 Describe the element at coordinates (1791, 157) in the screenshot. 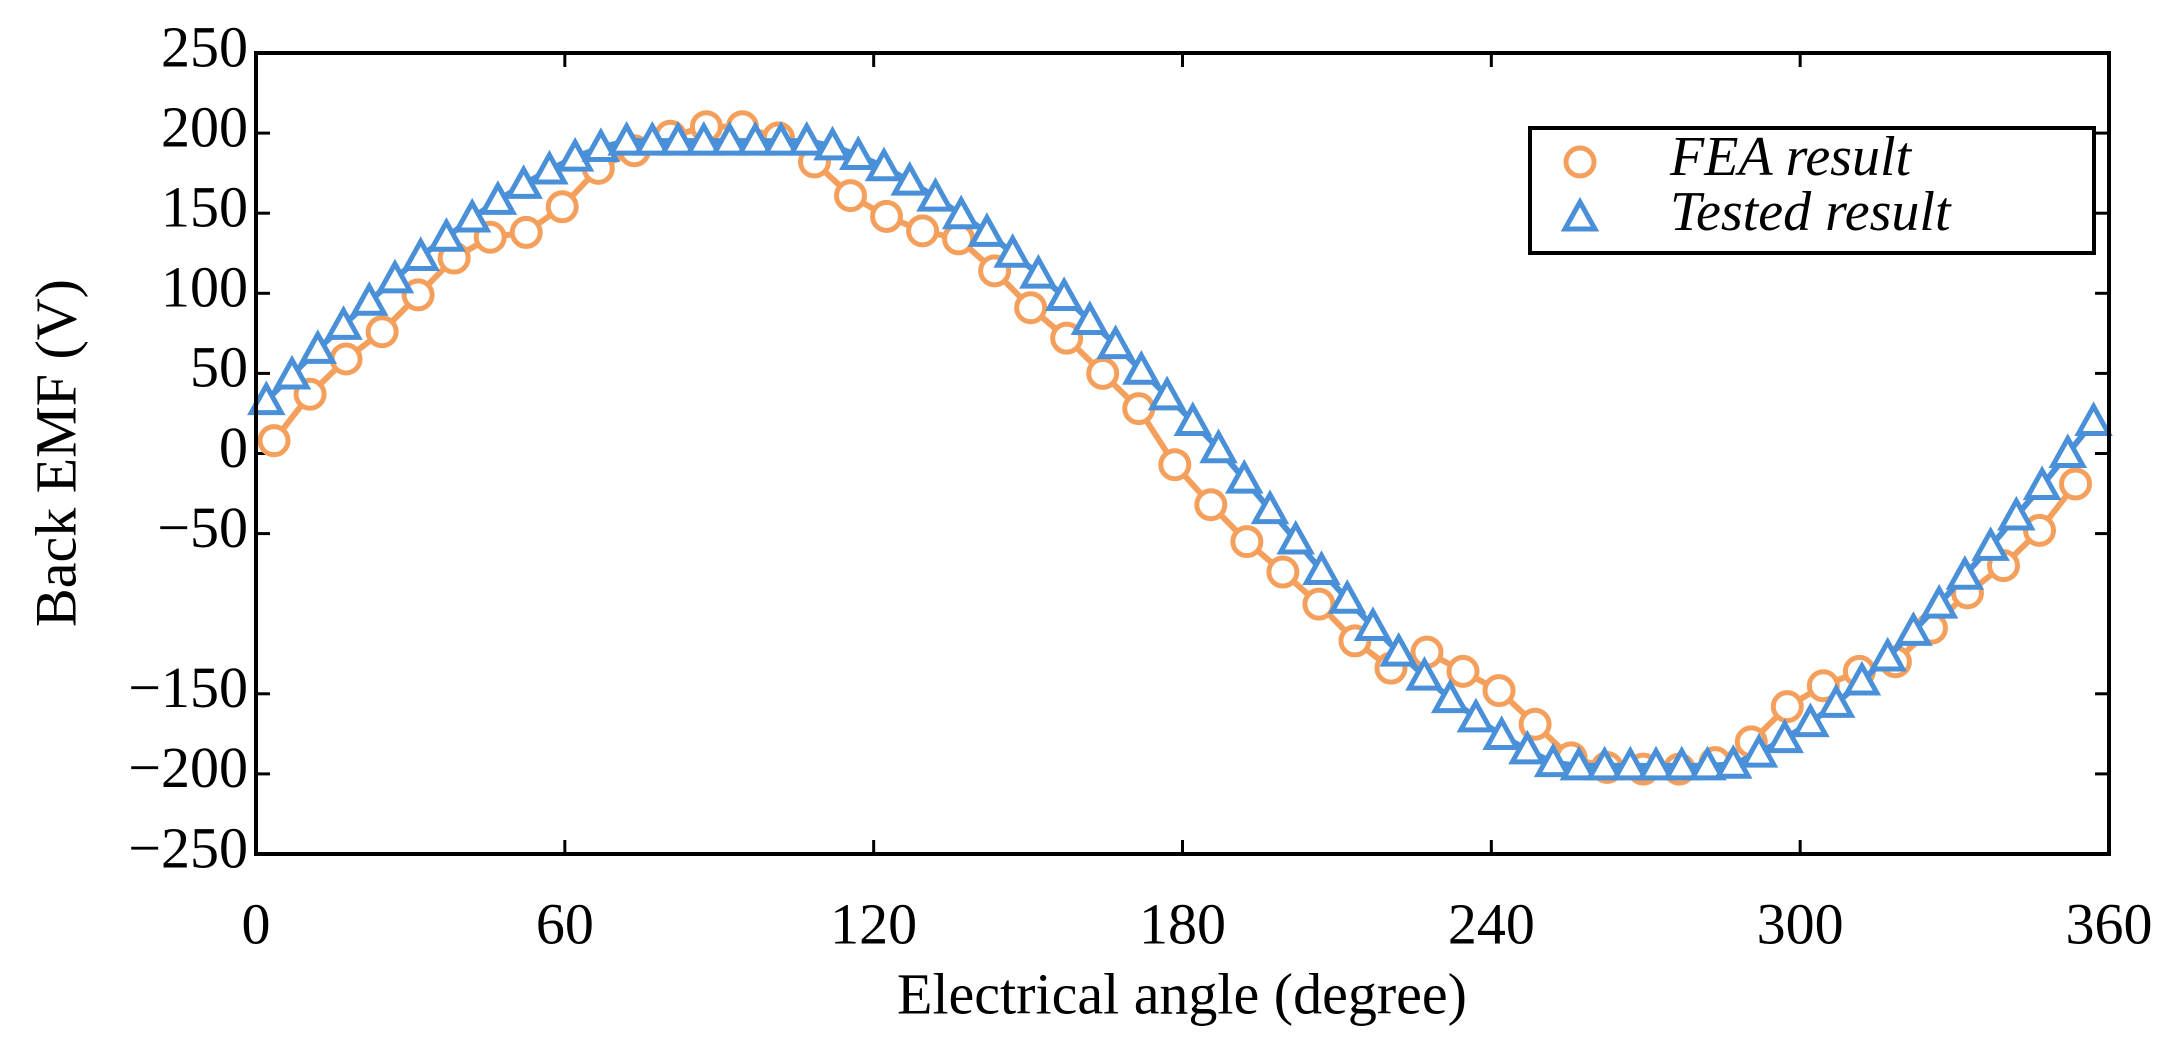

I see `legend-label: FEA result` at that location.